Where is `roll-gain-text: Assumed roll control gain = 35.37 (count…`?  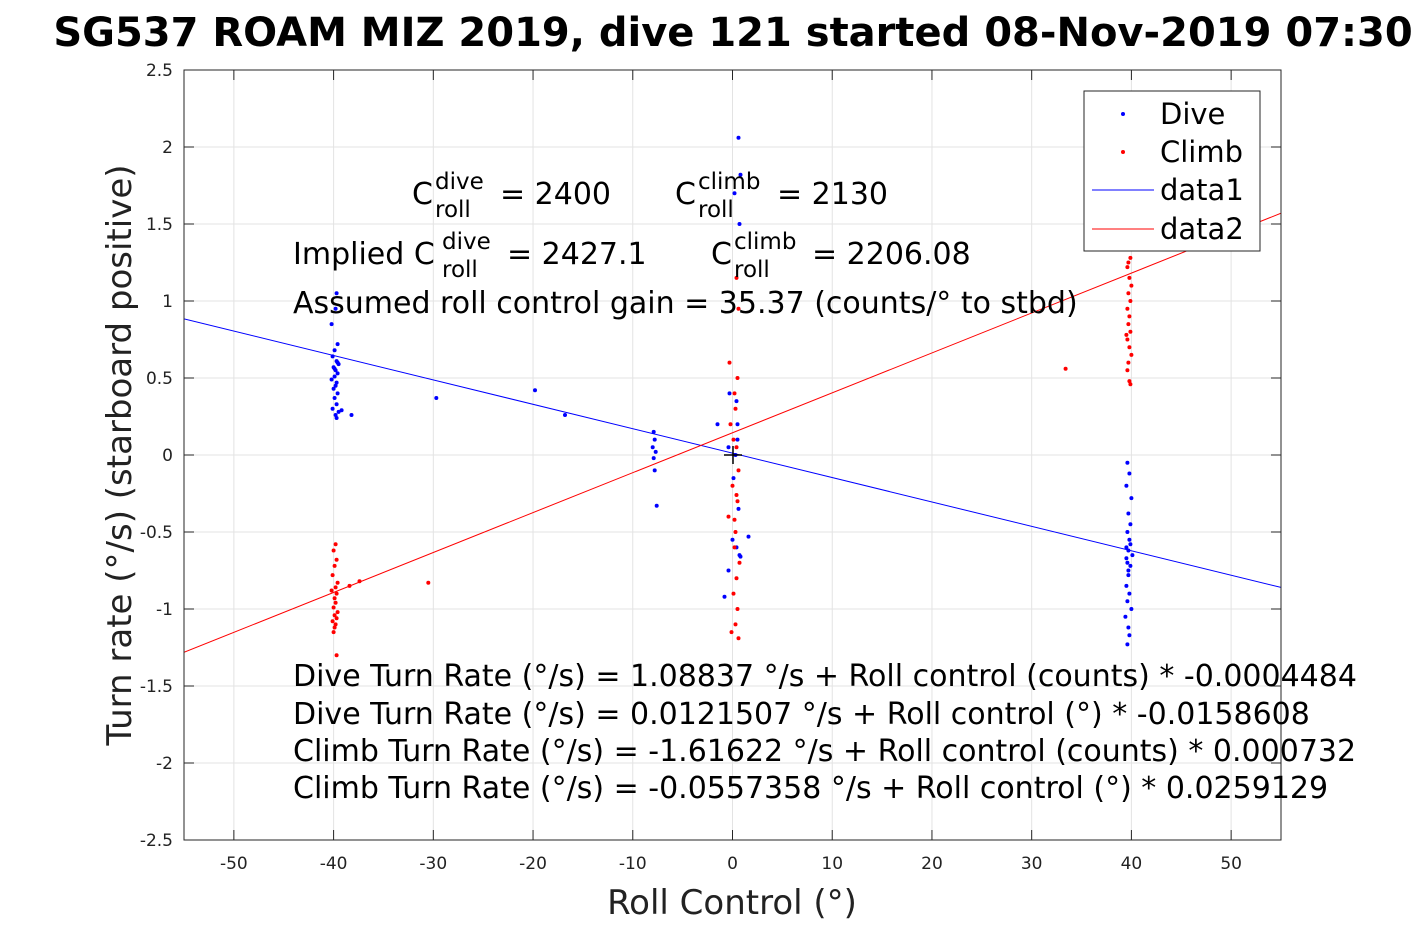
roll-gain-text: Assumed roll control gain = 35.37 (count… is located at coordinates (685, 303).